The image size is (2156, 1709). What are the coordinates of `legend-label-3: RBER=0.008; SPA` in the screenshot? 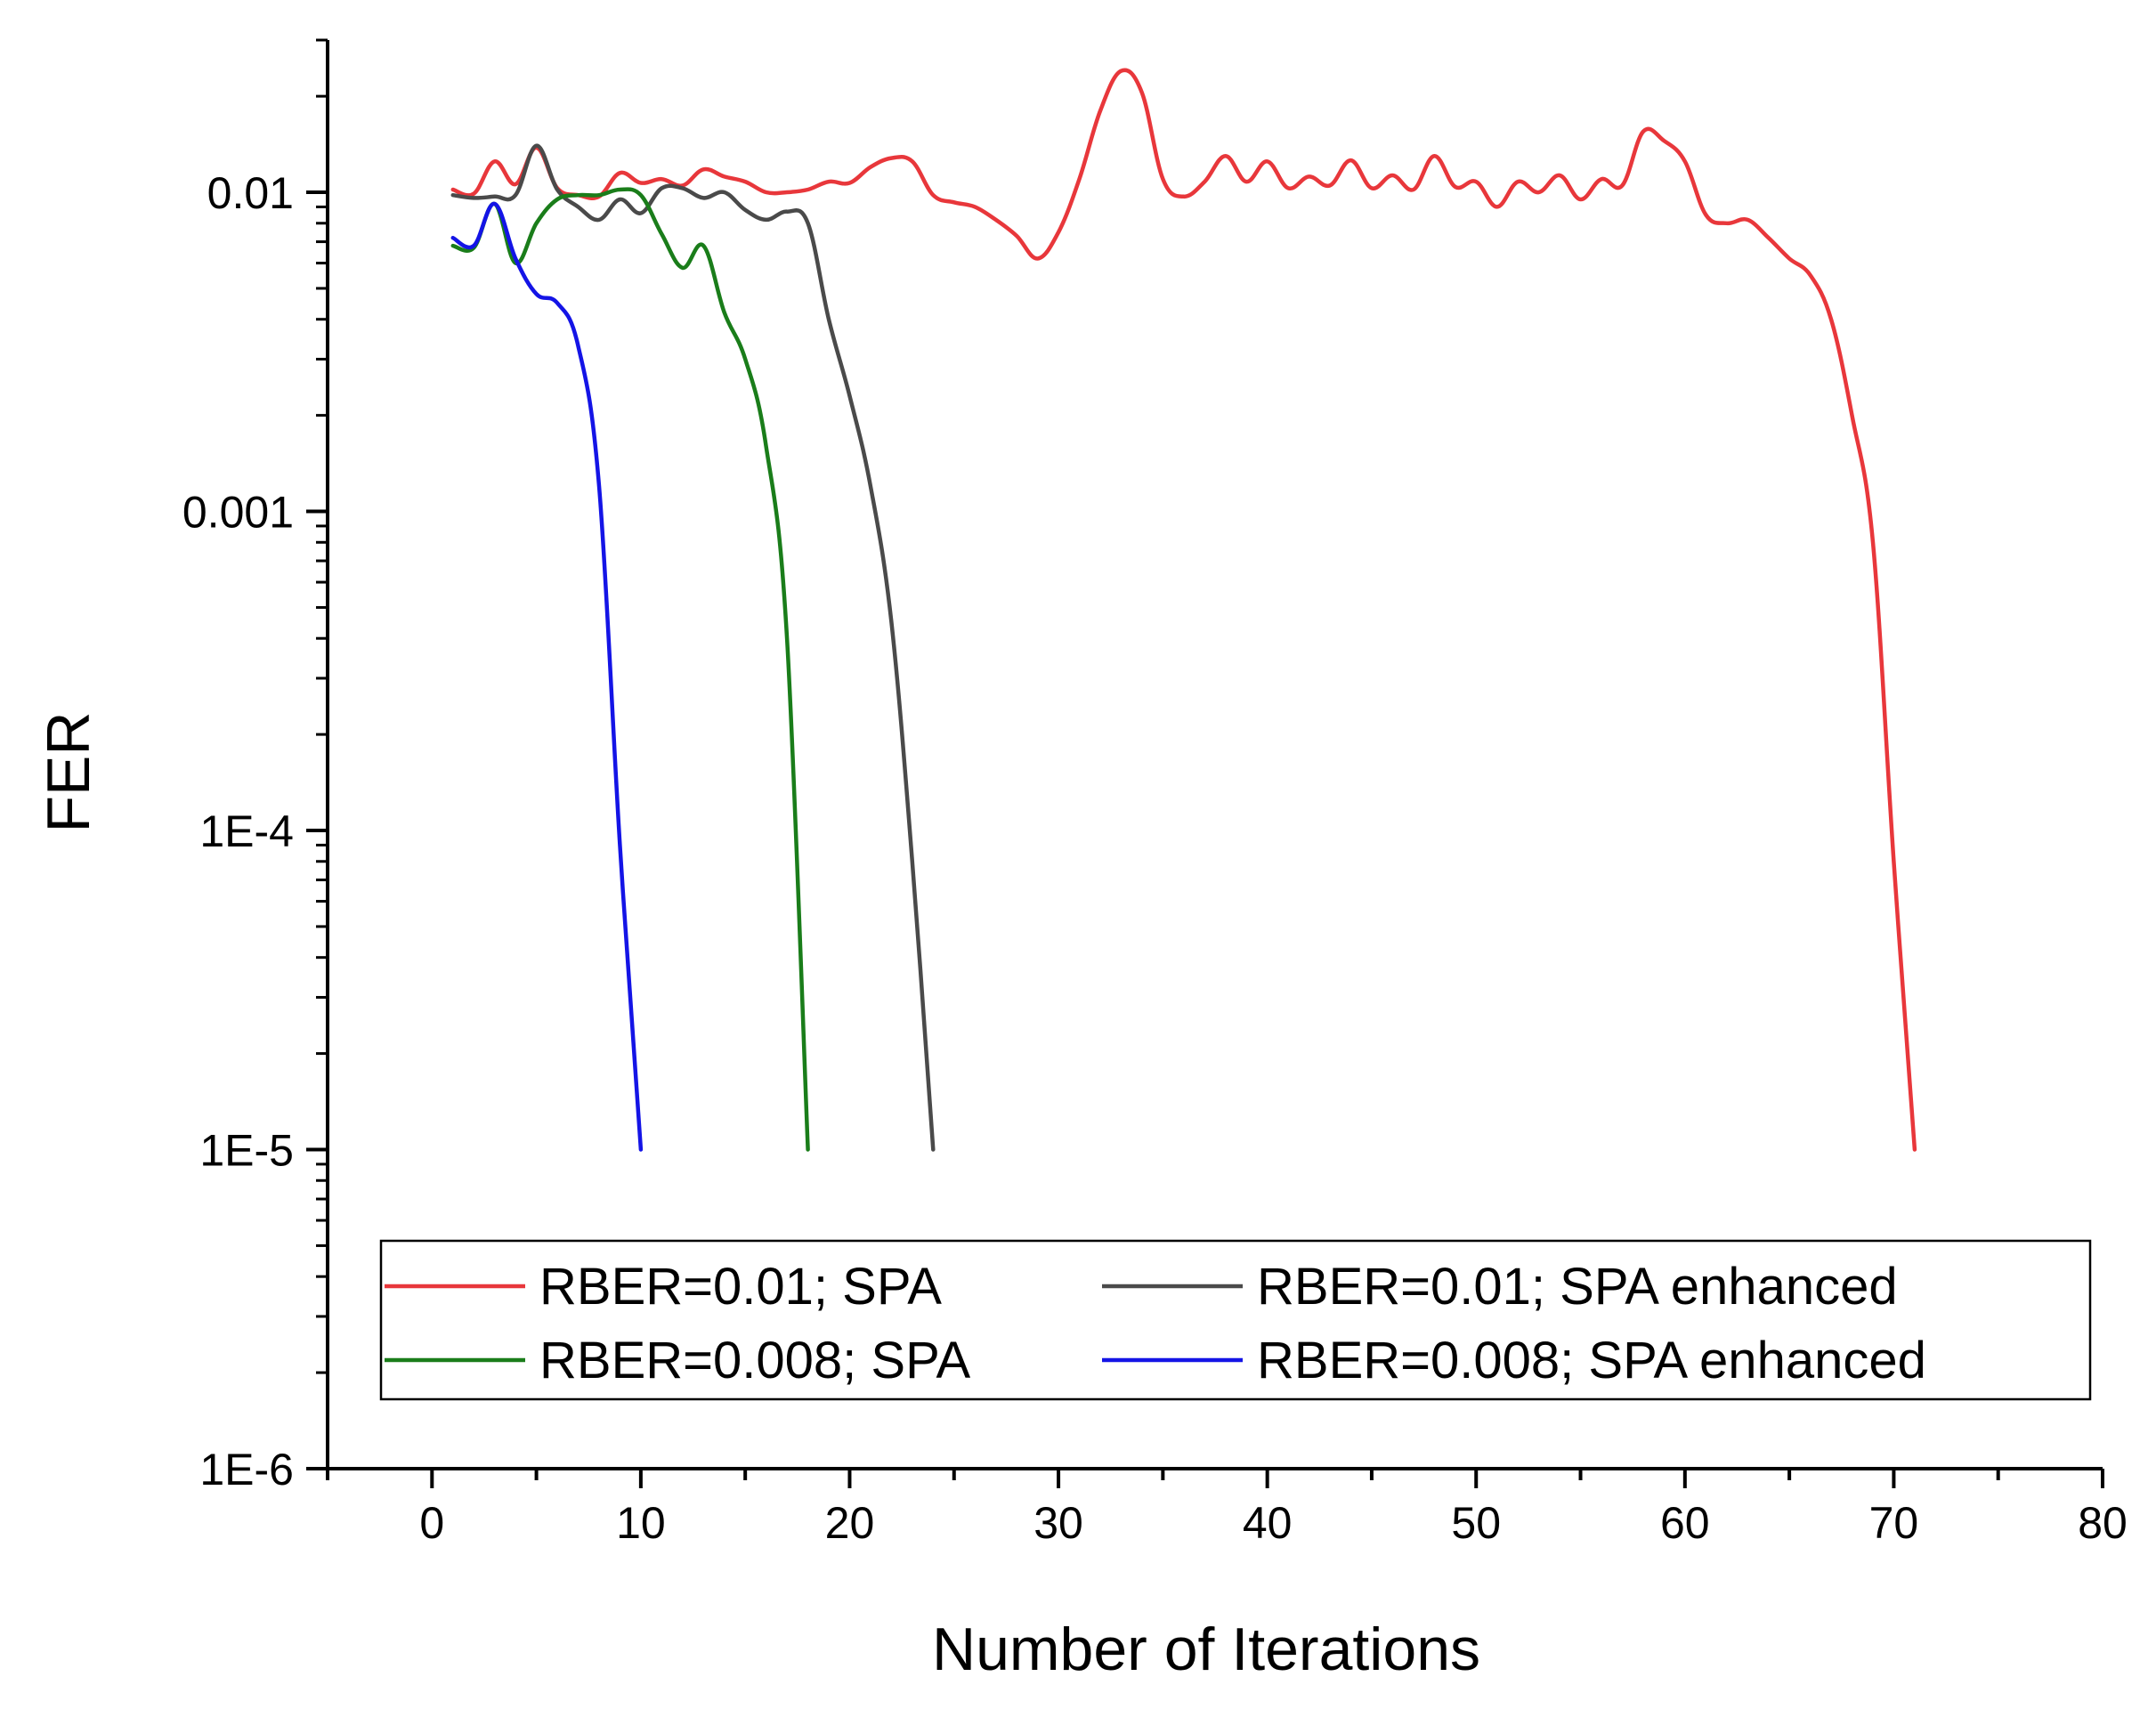 It's located at (754, 1360).